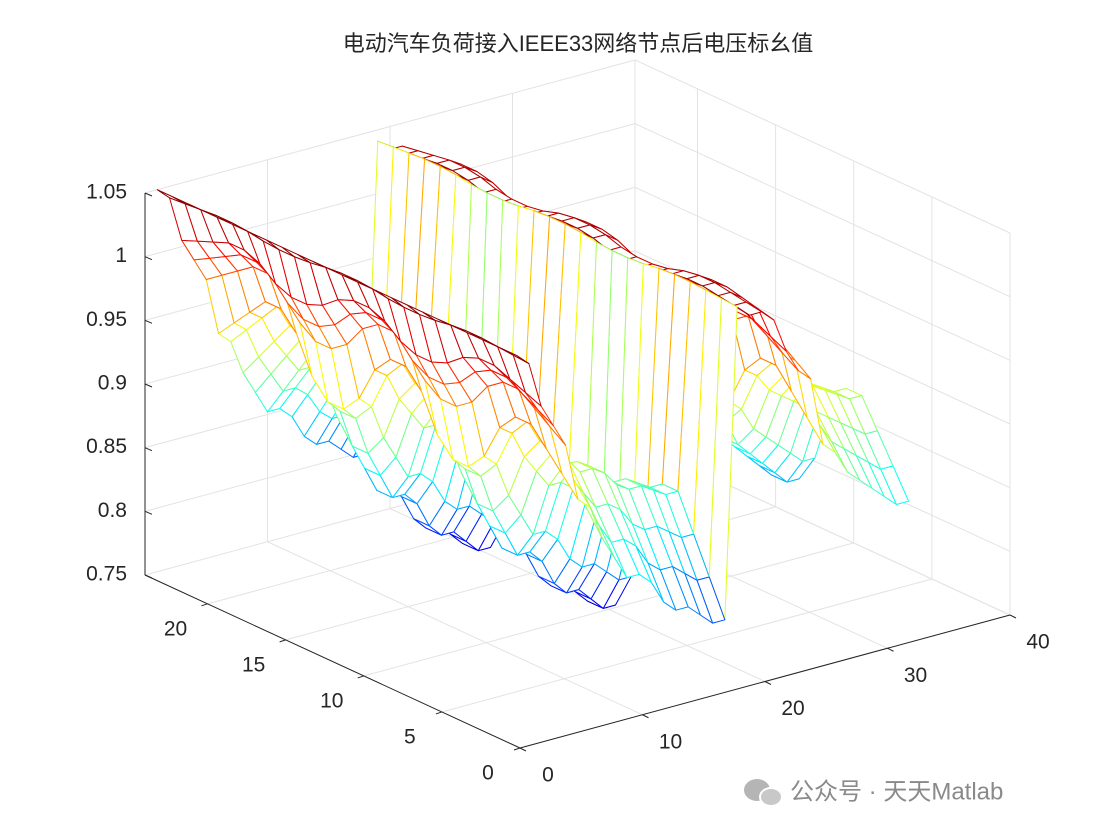  What do you see at coordinates (106, 446) in the screenshot?
I see `z-tick-label: 0.85` at bounding box center [106, 446].